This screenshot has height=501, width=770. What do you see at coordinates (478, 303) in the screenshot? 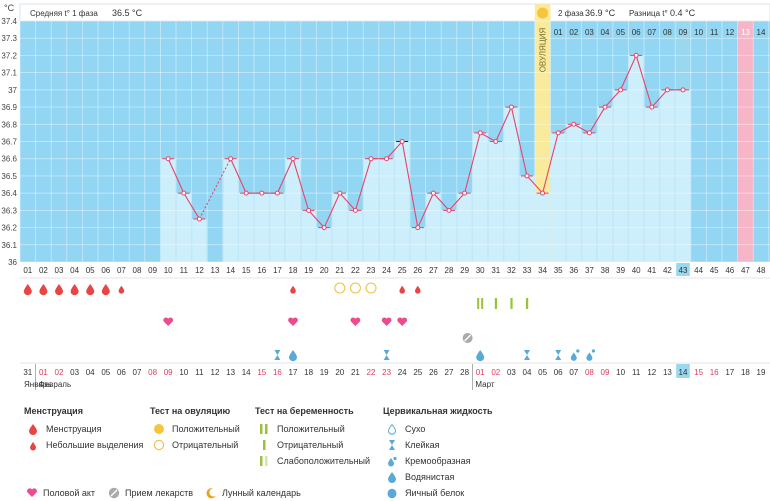
I see `pregnancy-positive-icon` at bounding box center [478, 303].